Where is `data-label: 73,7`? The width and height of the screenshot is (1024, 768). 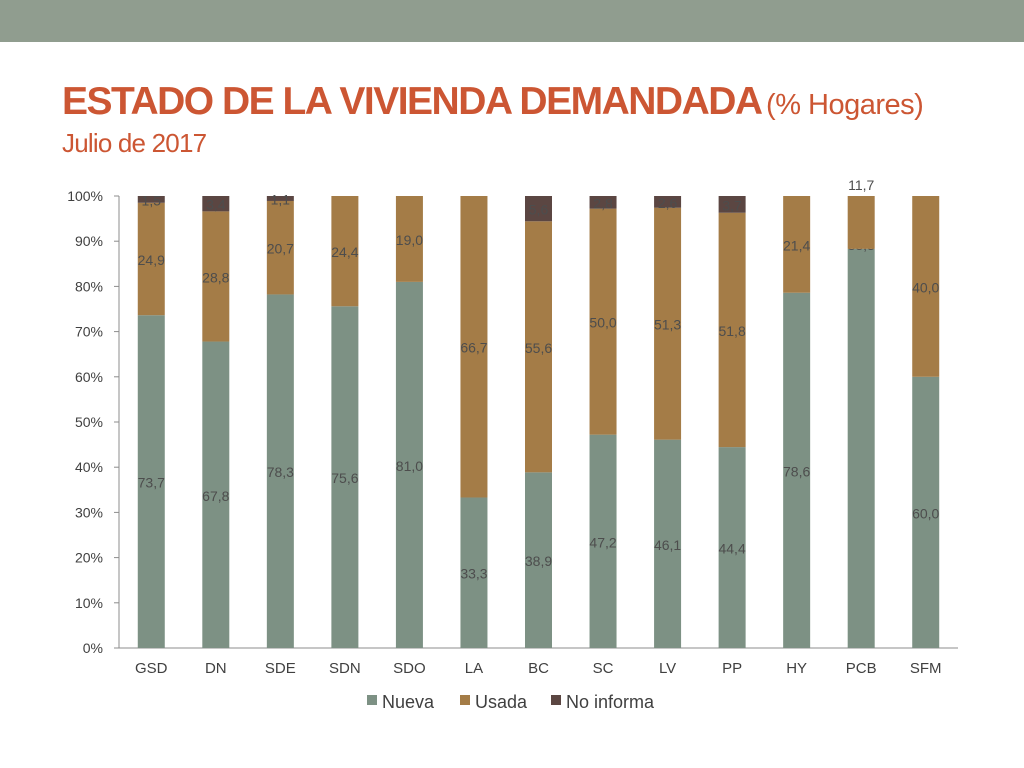 data-label: 73,7 is located at coordinates (151, 483).